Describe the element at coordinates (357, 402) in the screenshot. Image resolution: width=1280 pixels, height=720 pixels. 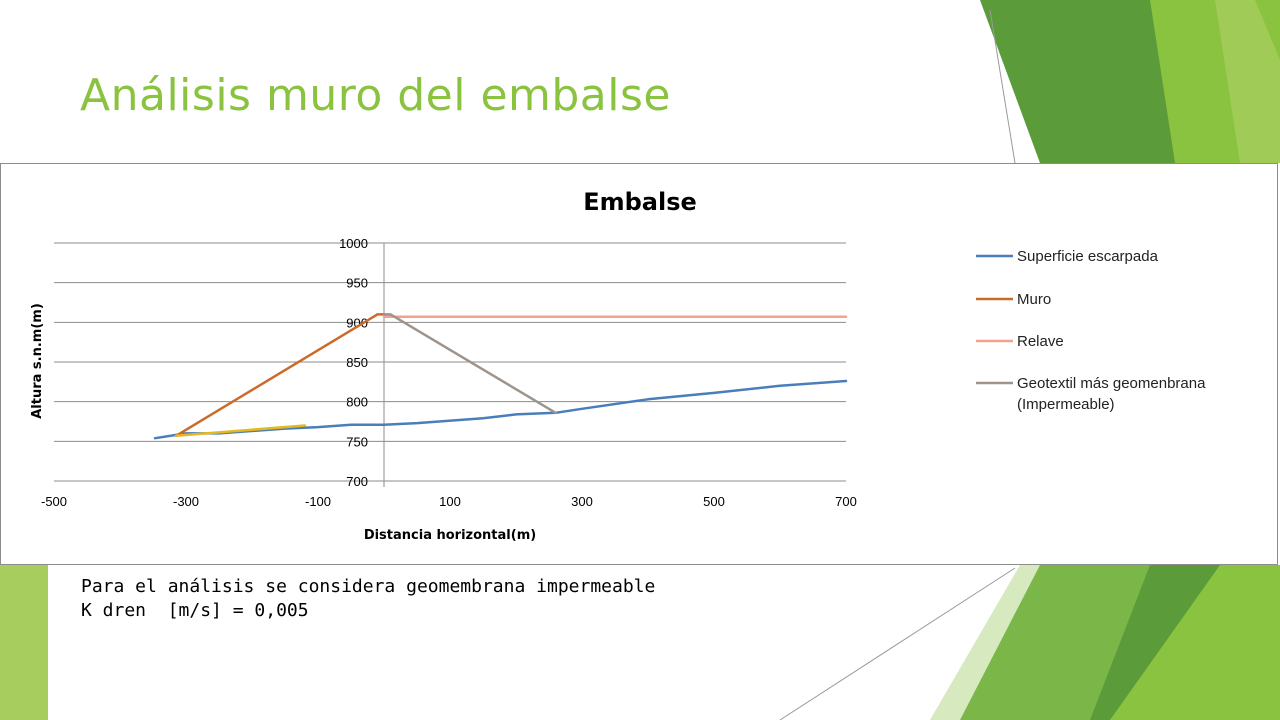
I see `y-tick-label-800: 800` at that location.